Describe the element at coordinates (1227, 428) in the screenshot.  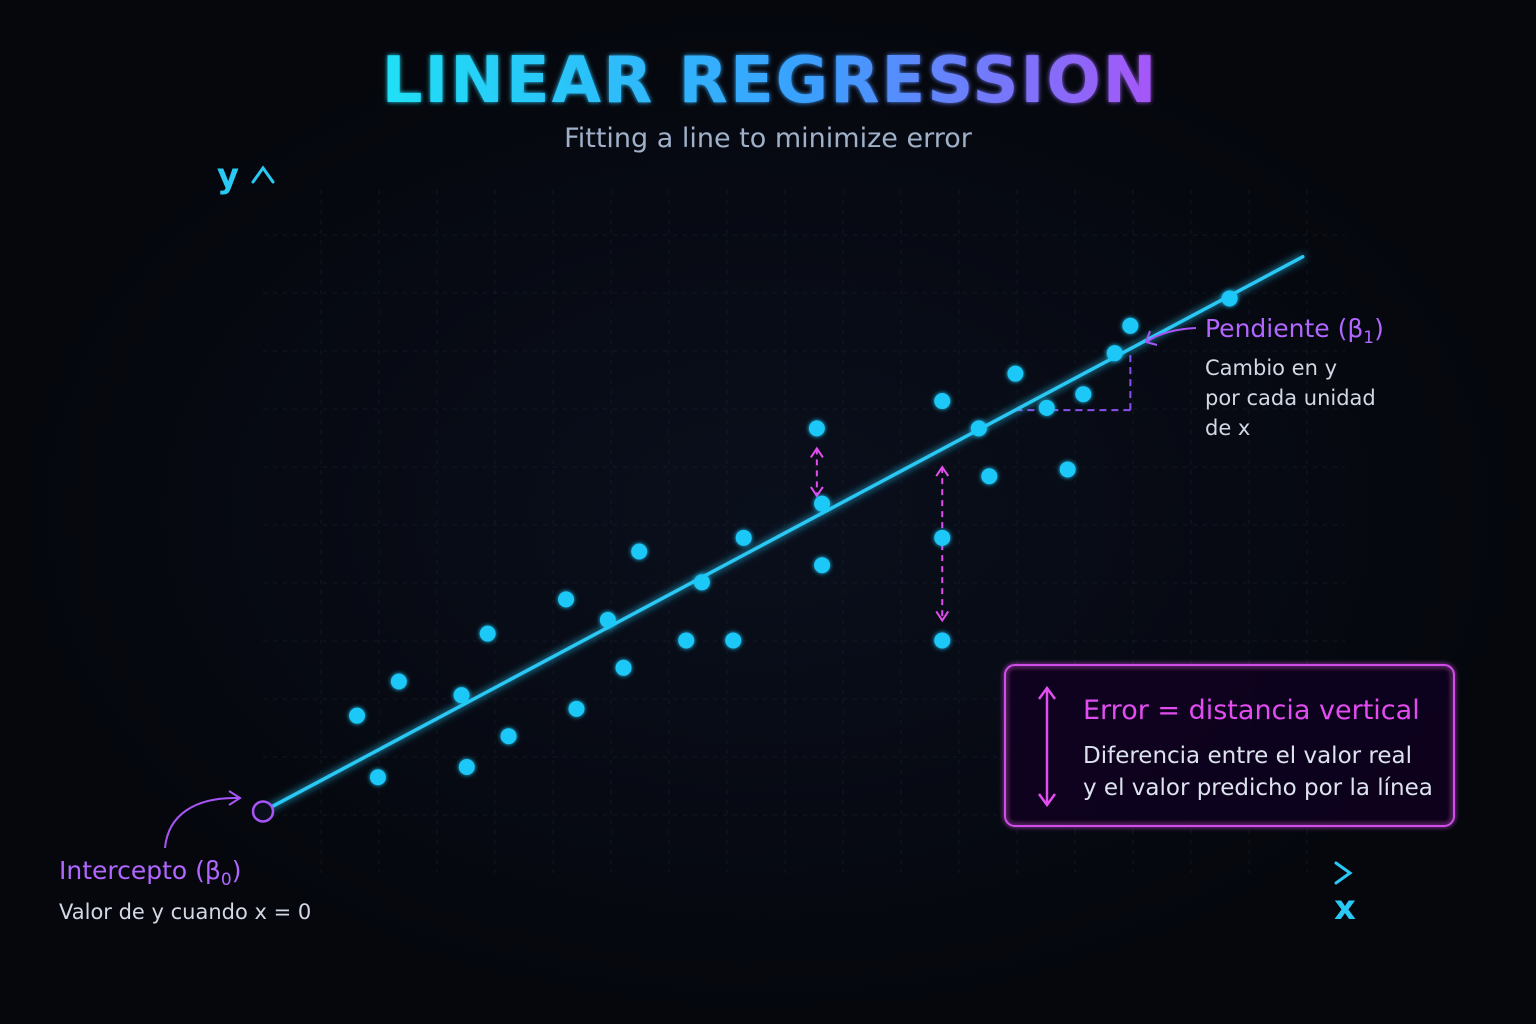
I see `slope-line-3: de x` at that location.